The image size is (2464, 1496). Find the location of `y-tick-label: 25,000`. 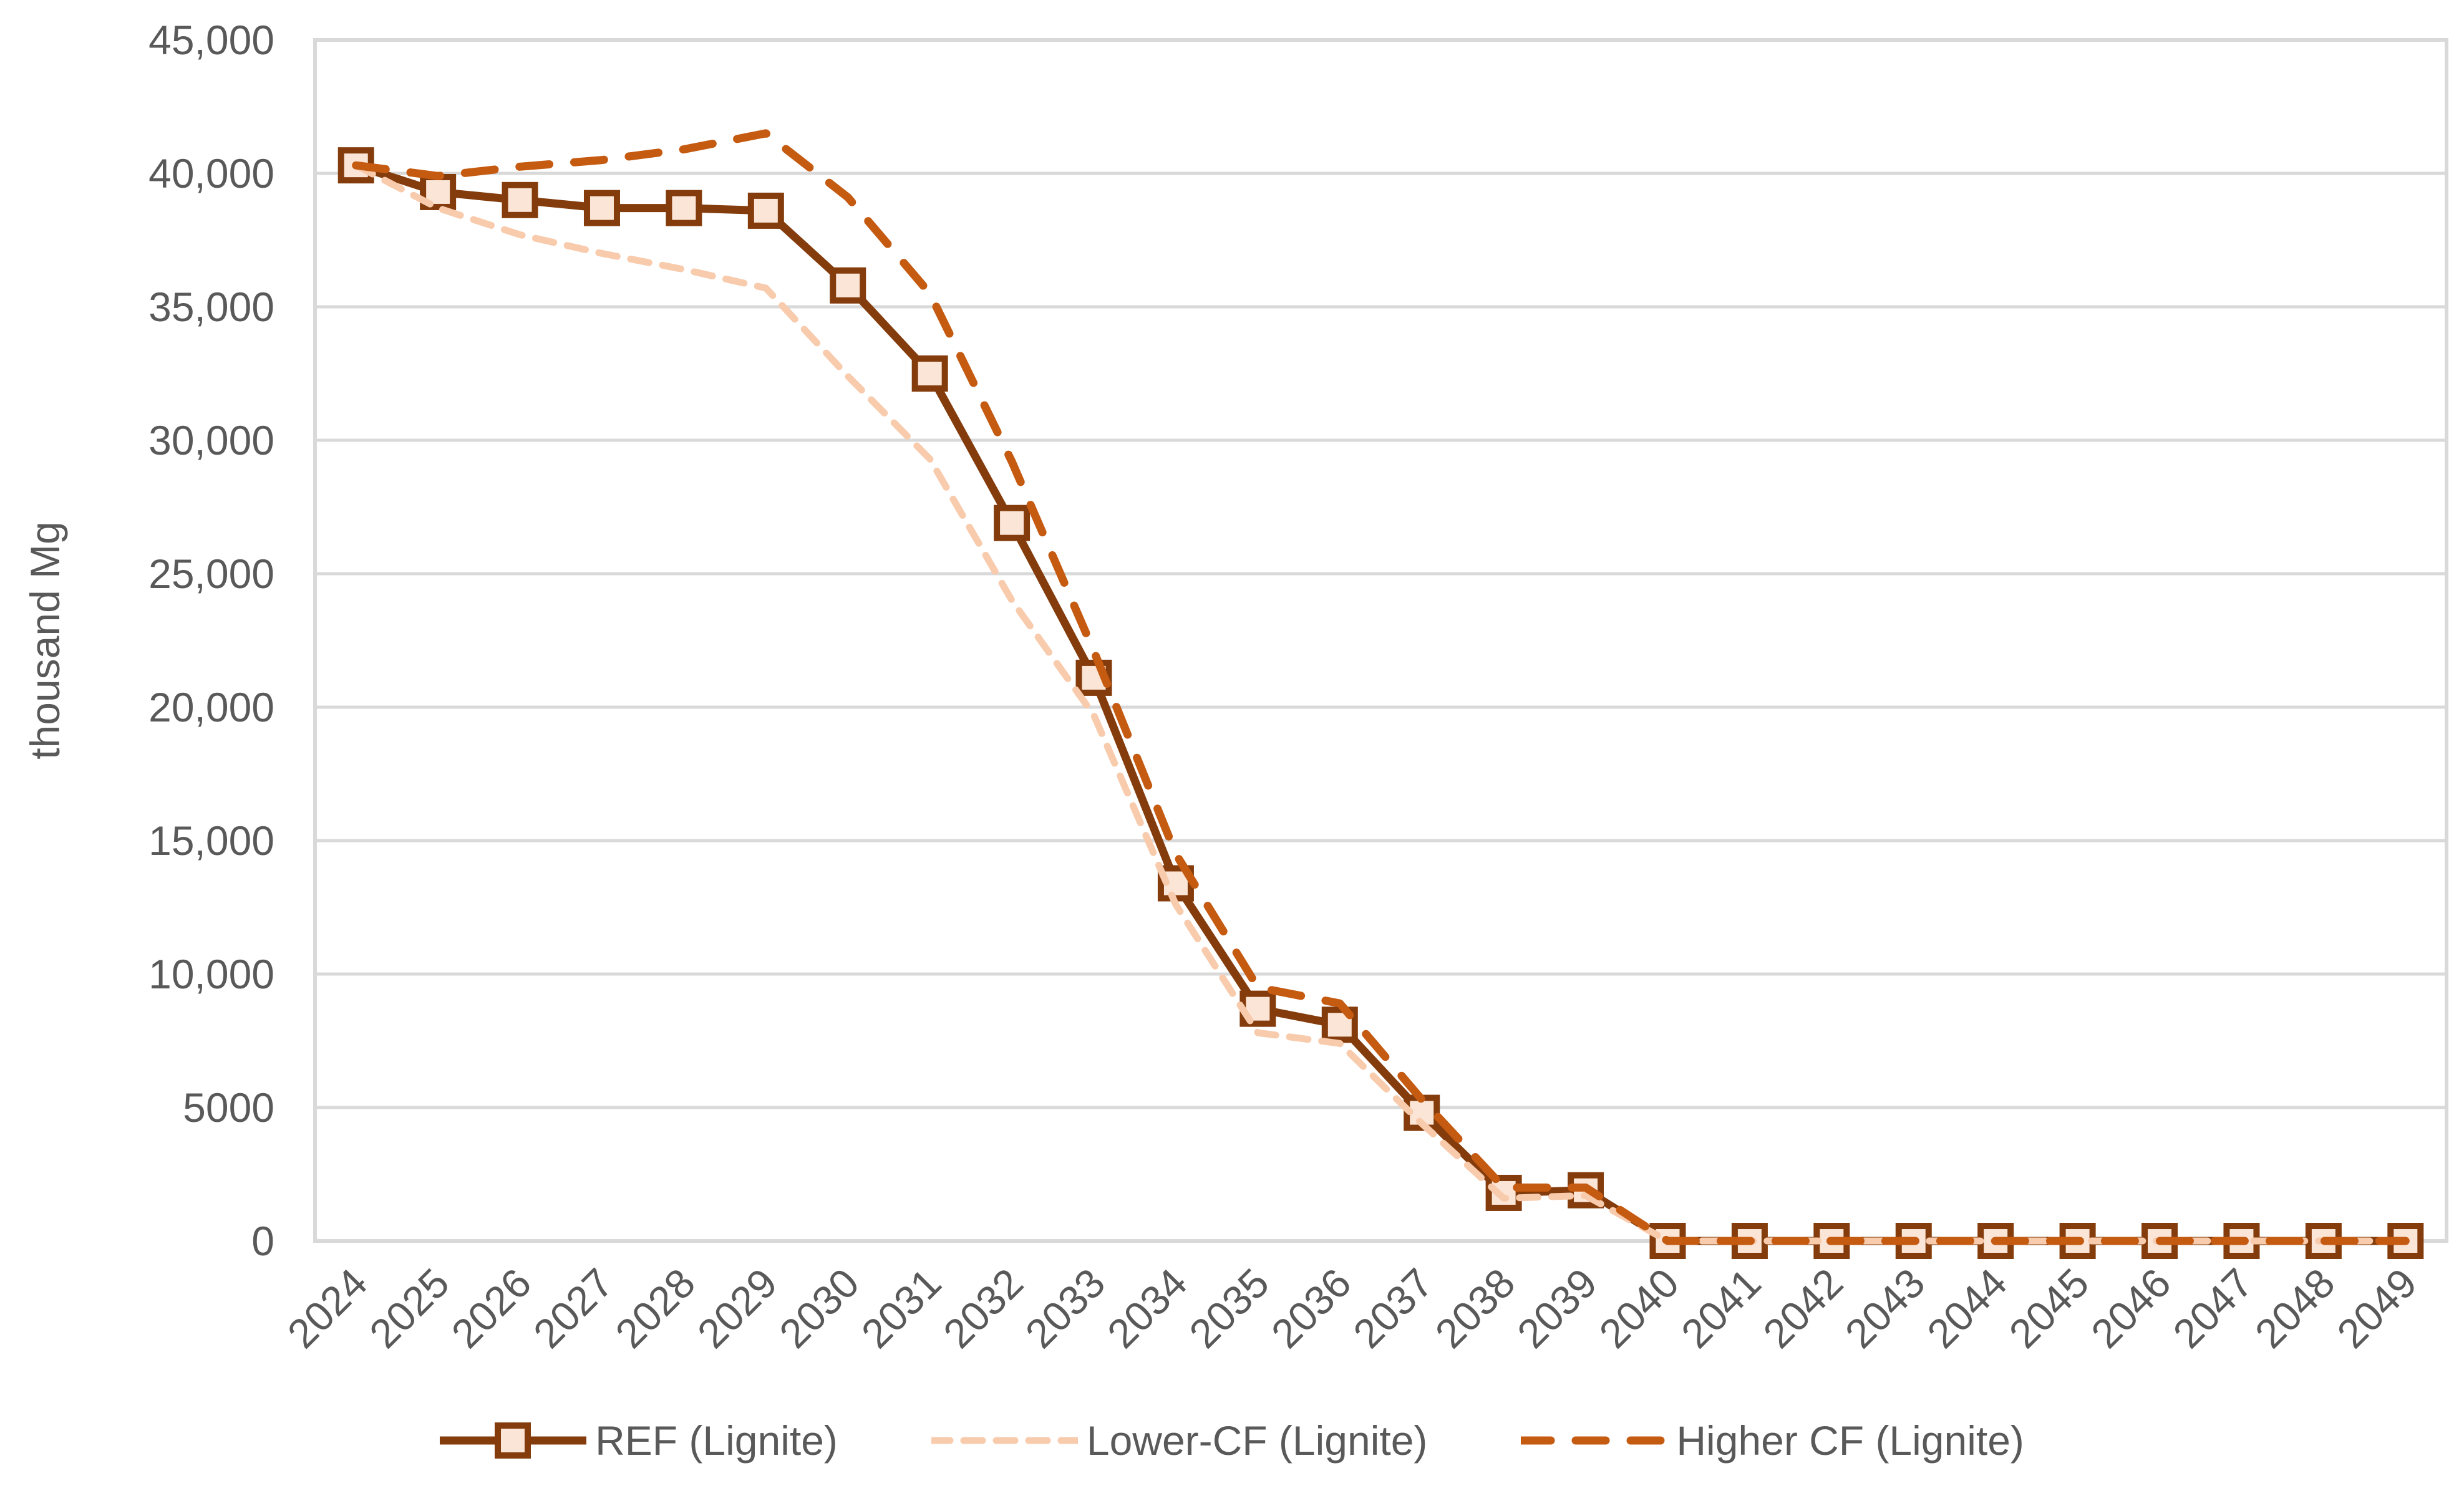

y-tick-label: 25,000 is located at coordinates (211, 574).